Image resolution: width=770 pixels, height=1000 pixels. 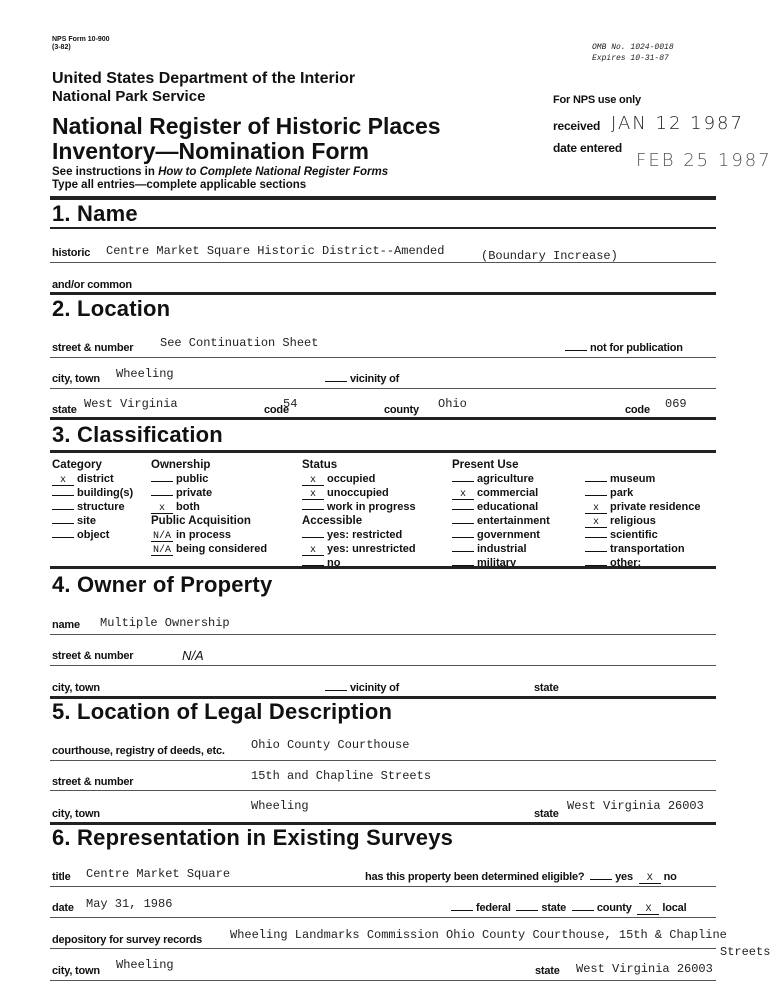 What do you see at coordinates (222, 549) in the screenshot?
I see `option-label: being considered` at bounding box center [222, 549].